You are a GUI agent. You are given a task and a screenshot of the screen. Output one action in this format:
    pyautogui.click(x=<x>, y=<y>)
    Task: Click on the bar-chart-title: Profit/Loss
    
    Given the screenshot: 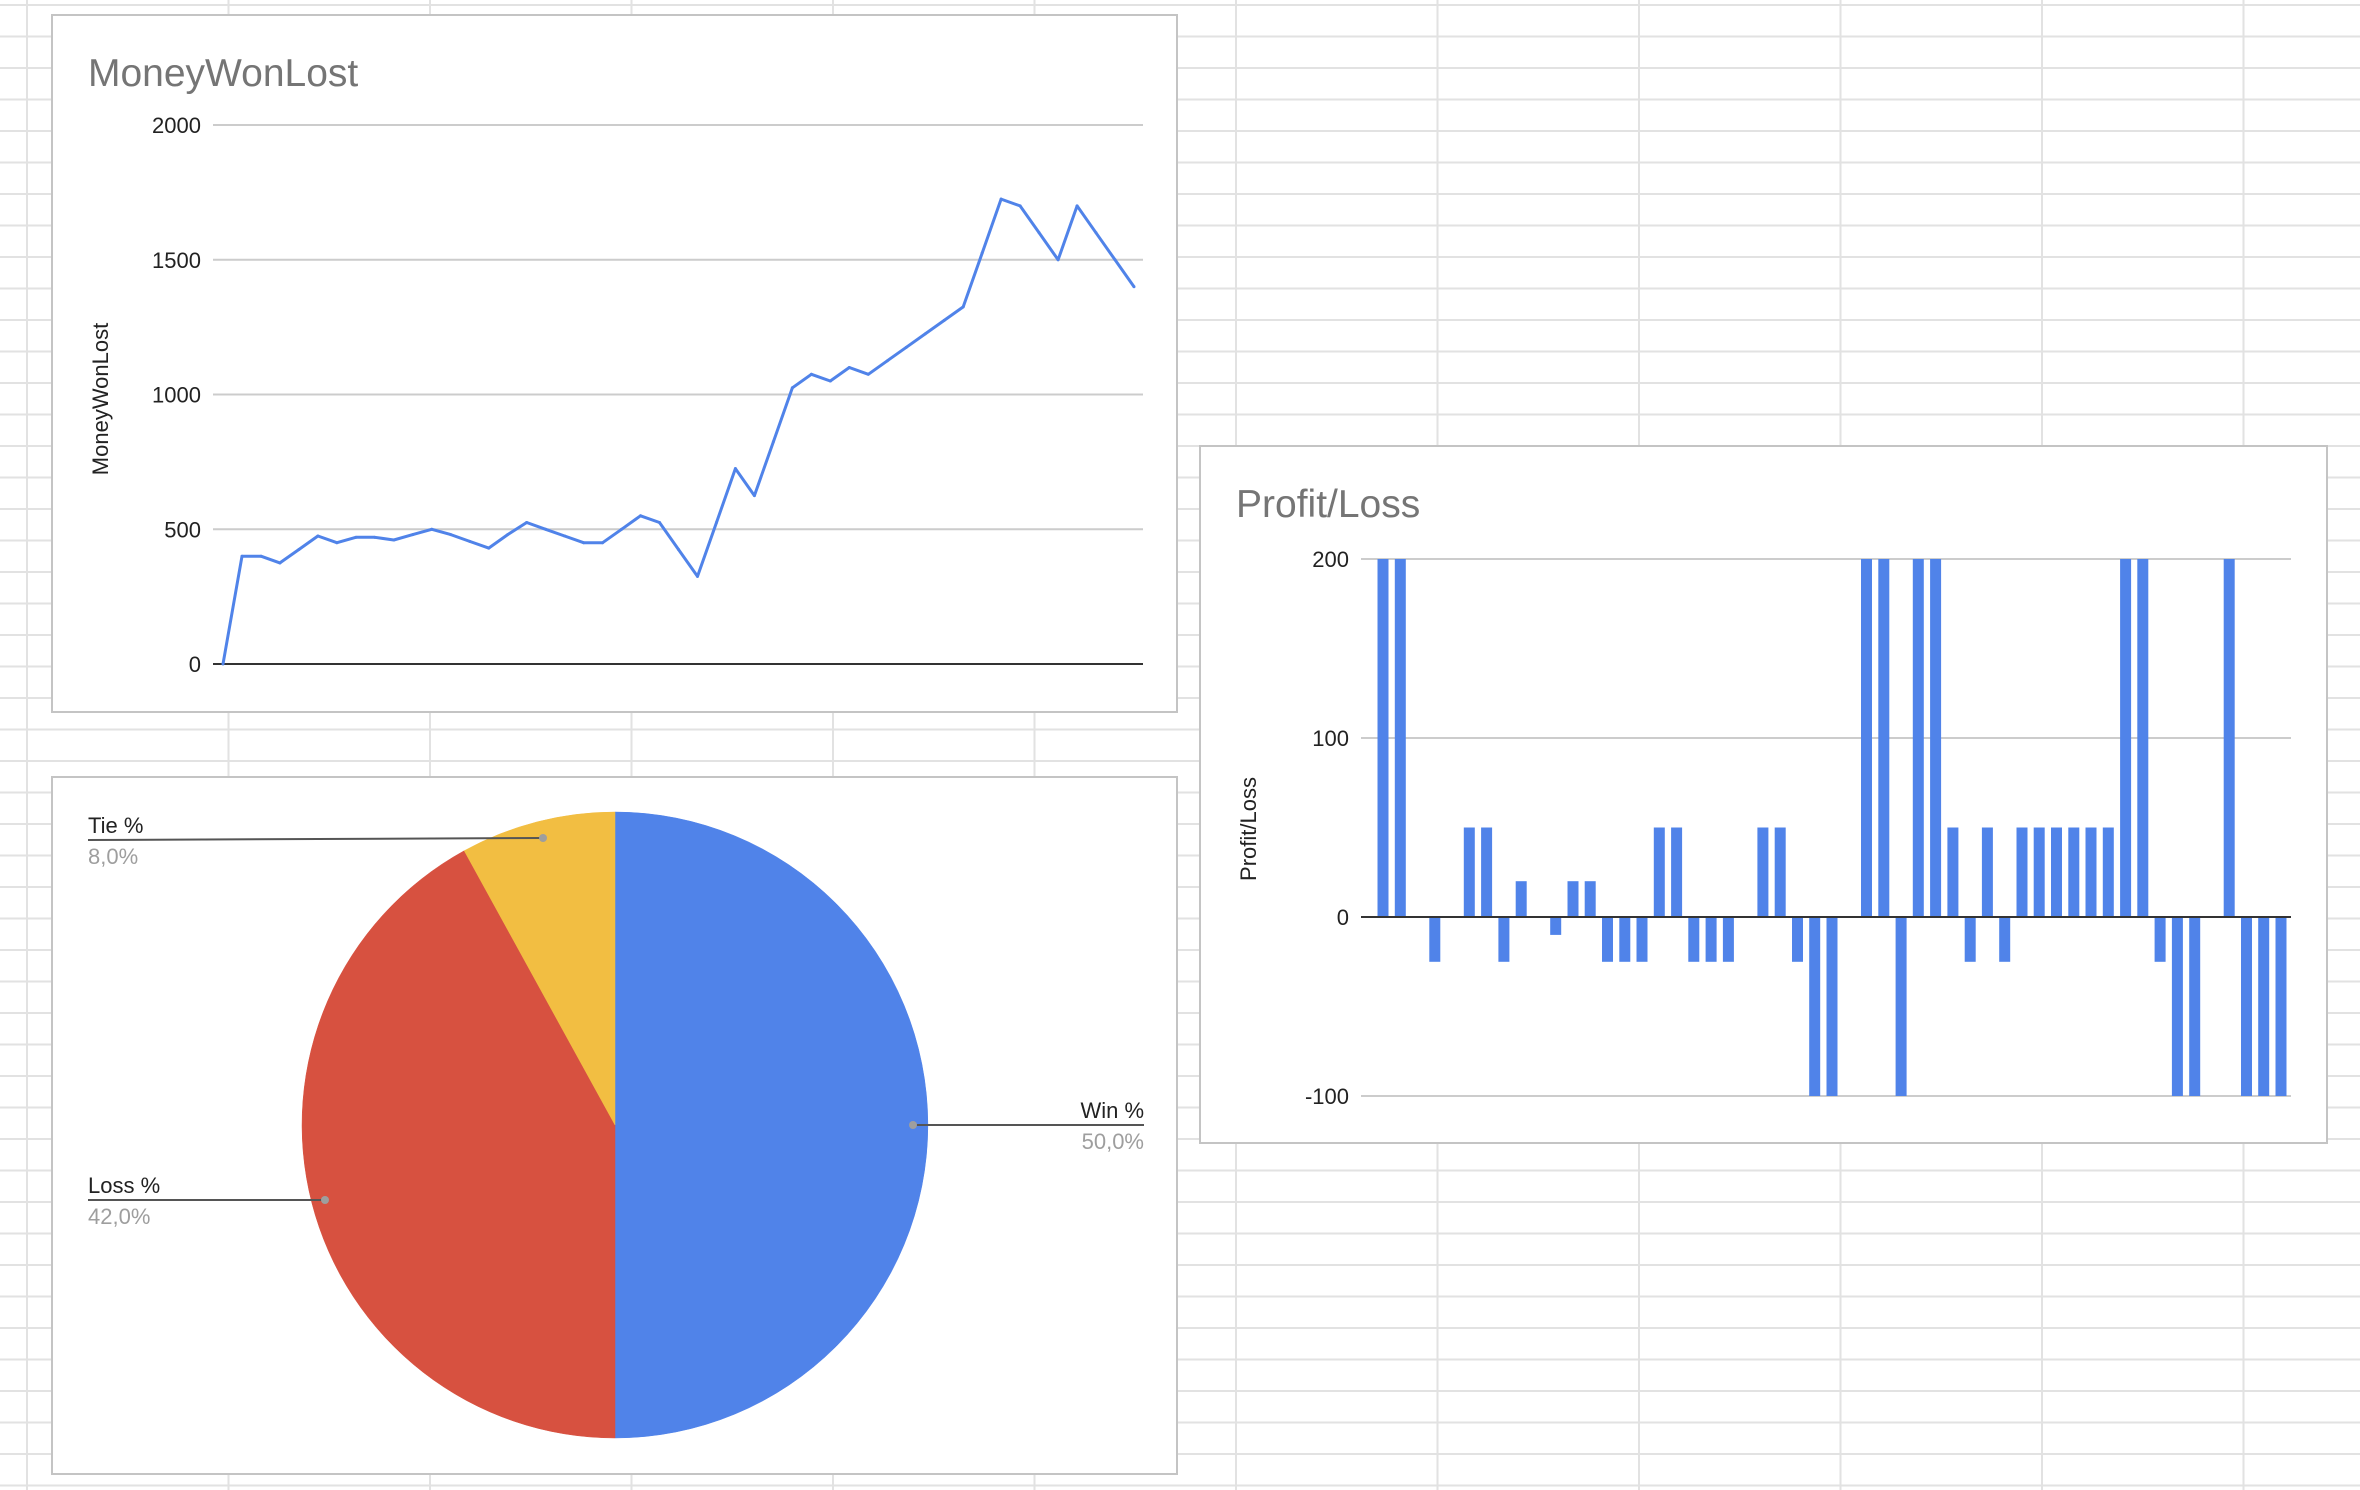 What is the action you would take?
    pyautogui.click(x=1328, y=504)
    